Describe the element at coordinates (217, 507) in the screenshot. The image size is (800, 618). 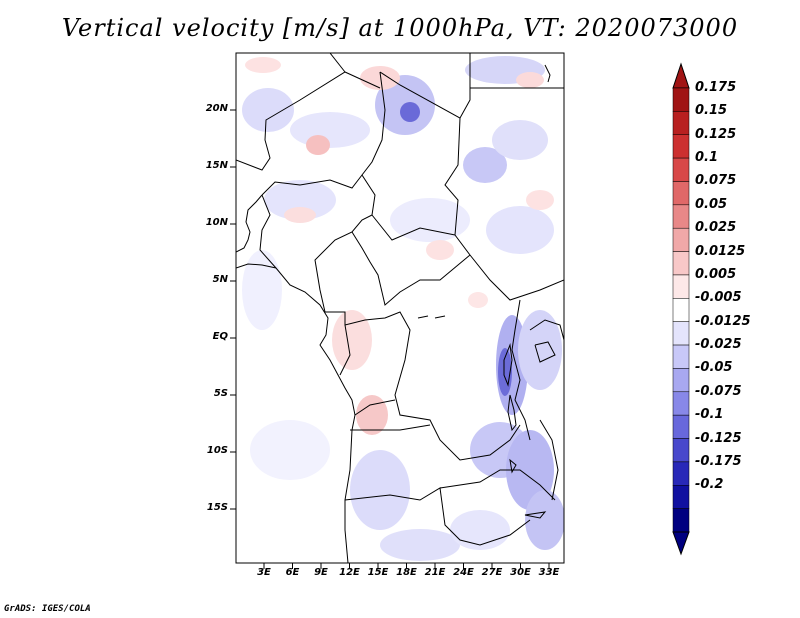
I see `lat-label: 15S` at that location.